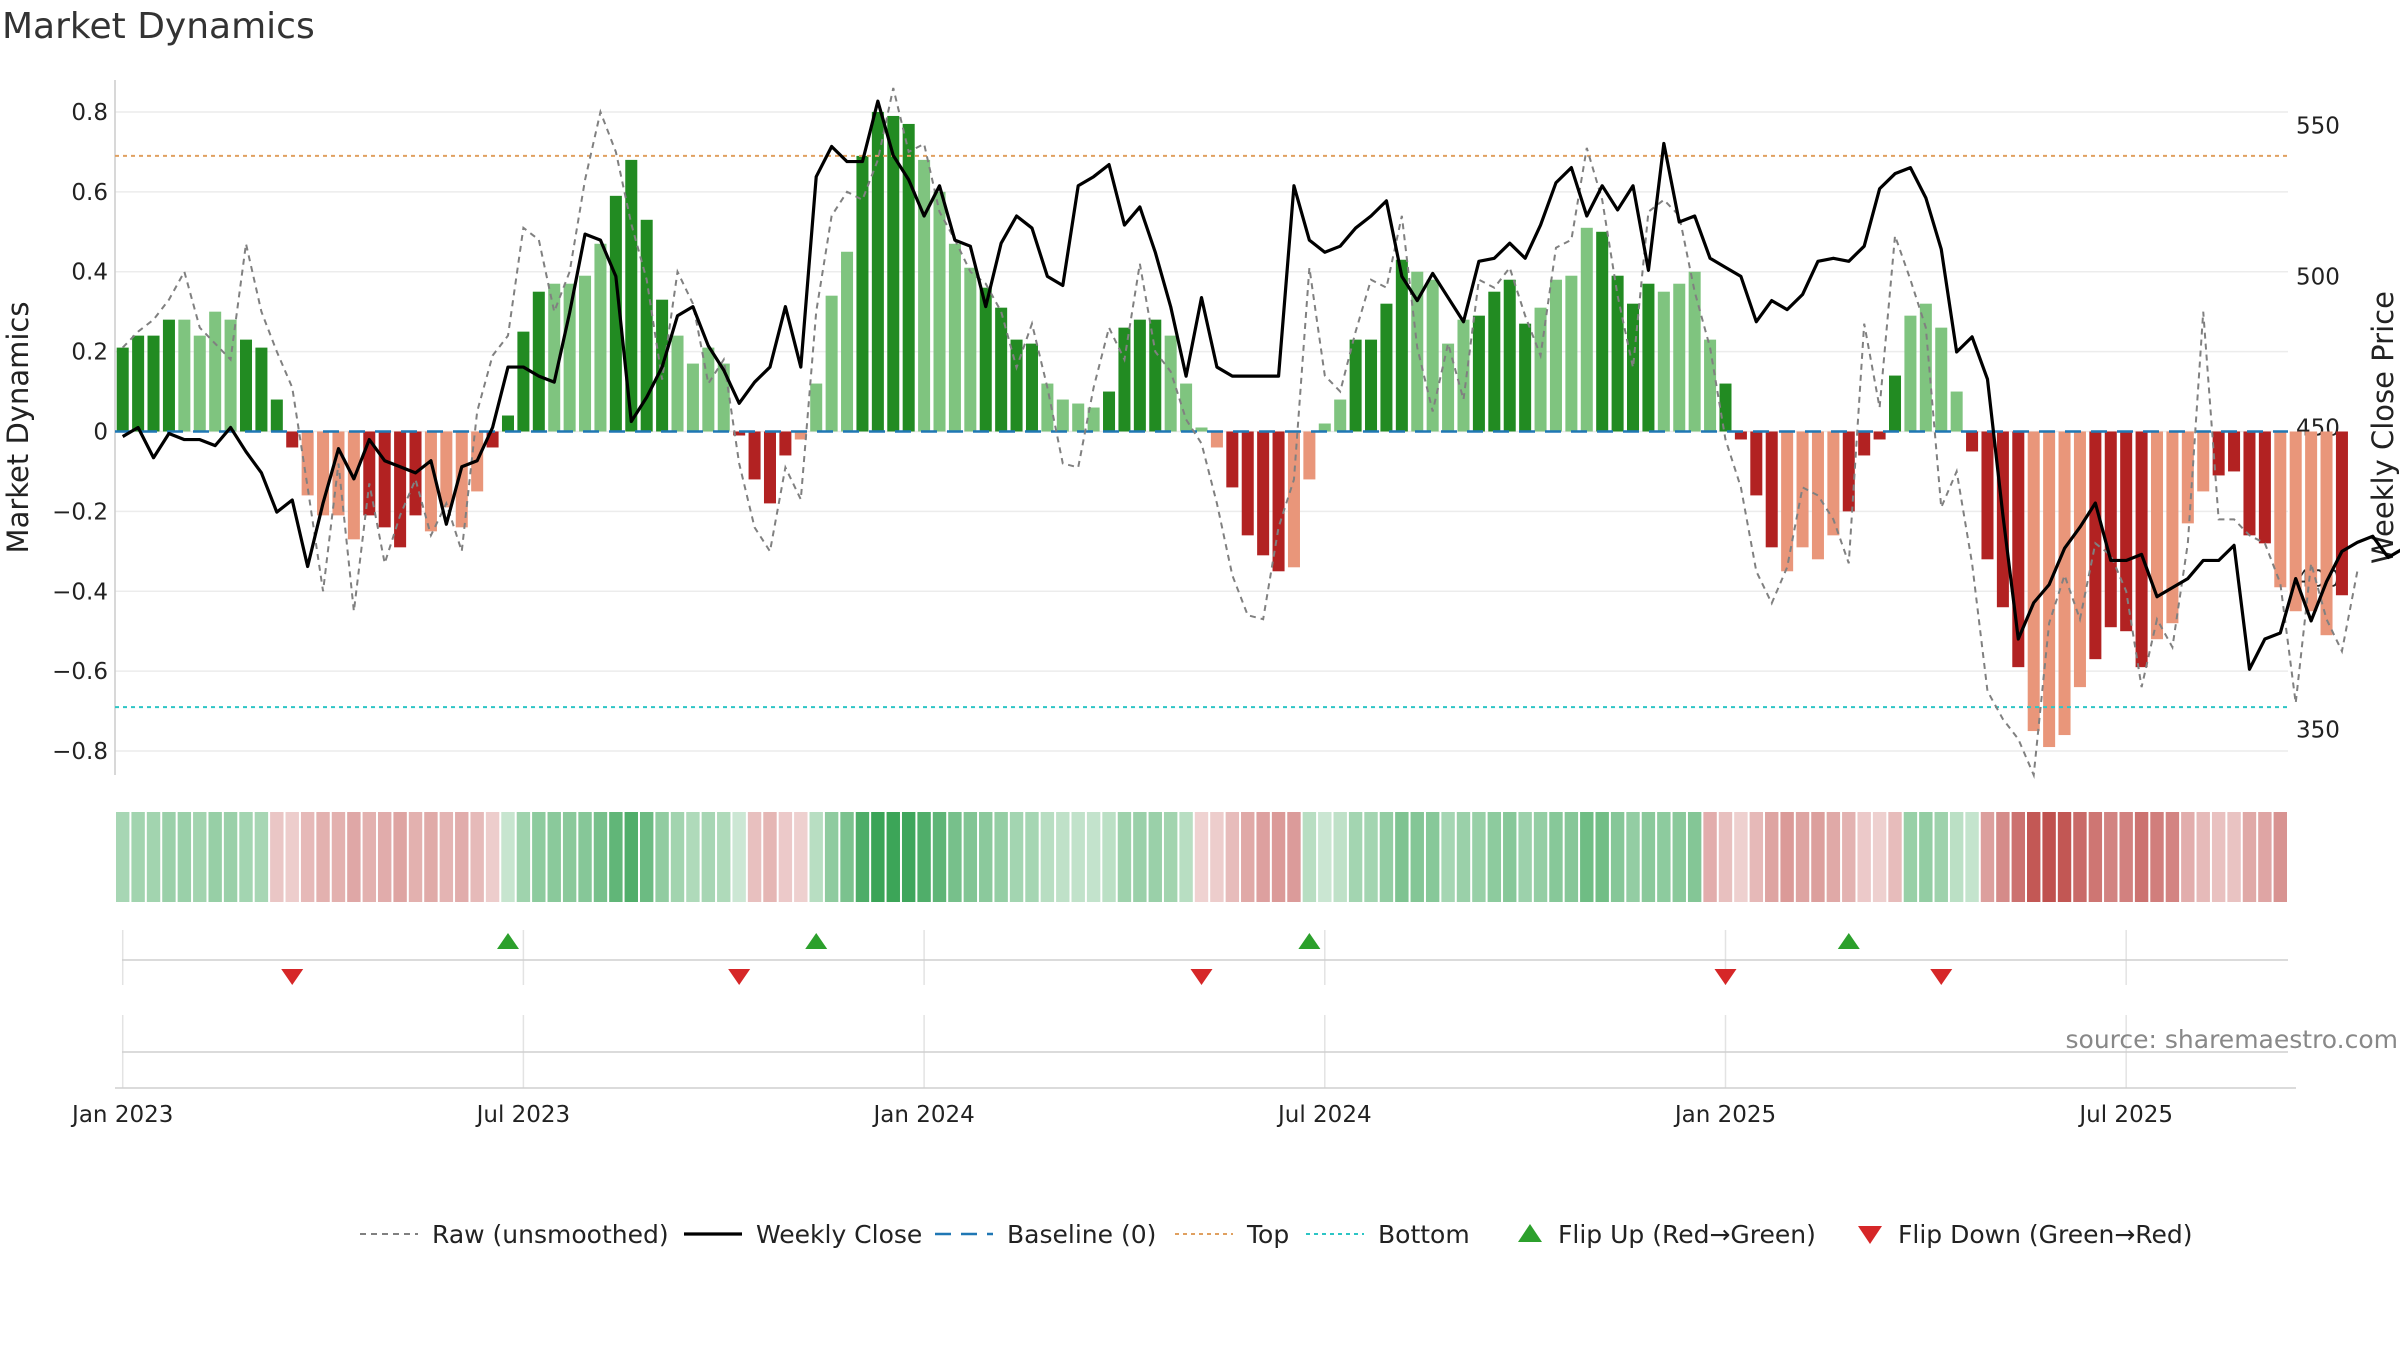 Image resolution: width=2400 pixels, height=1350 pixels. Describe the element at coordinates (1724, 1115) in the screenshot. I see `x-tick-label: Jan 2025` at that location.